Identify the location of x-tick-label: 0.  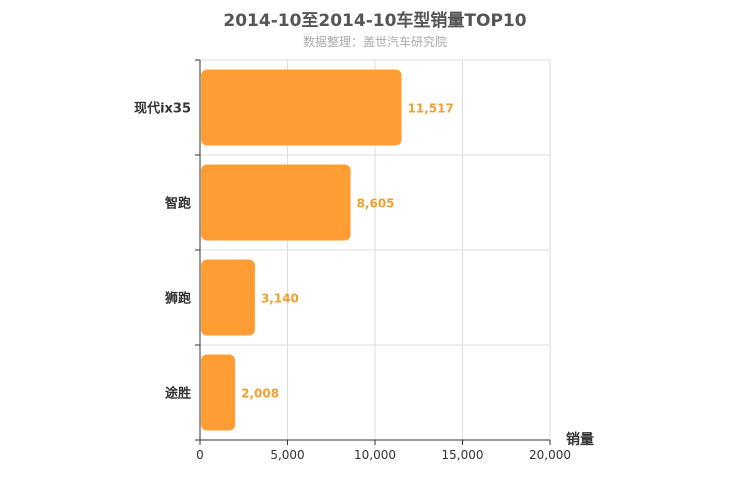
(200, 455).